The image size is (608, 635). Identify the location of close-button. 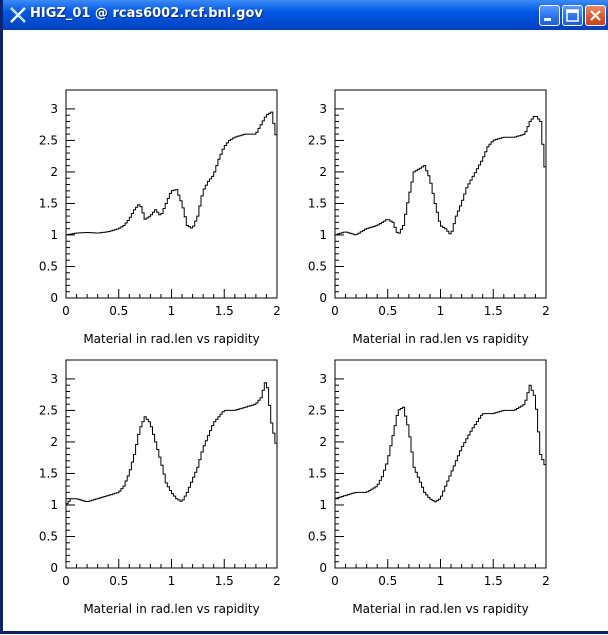
(595, 15).